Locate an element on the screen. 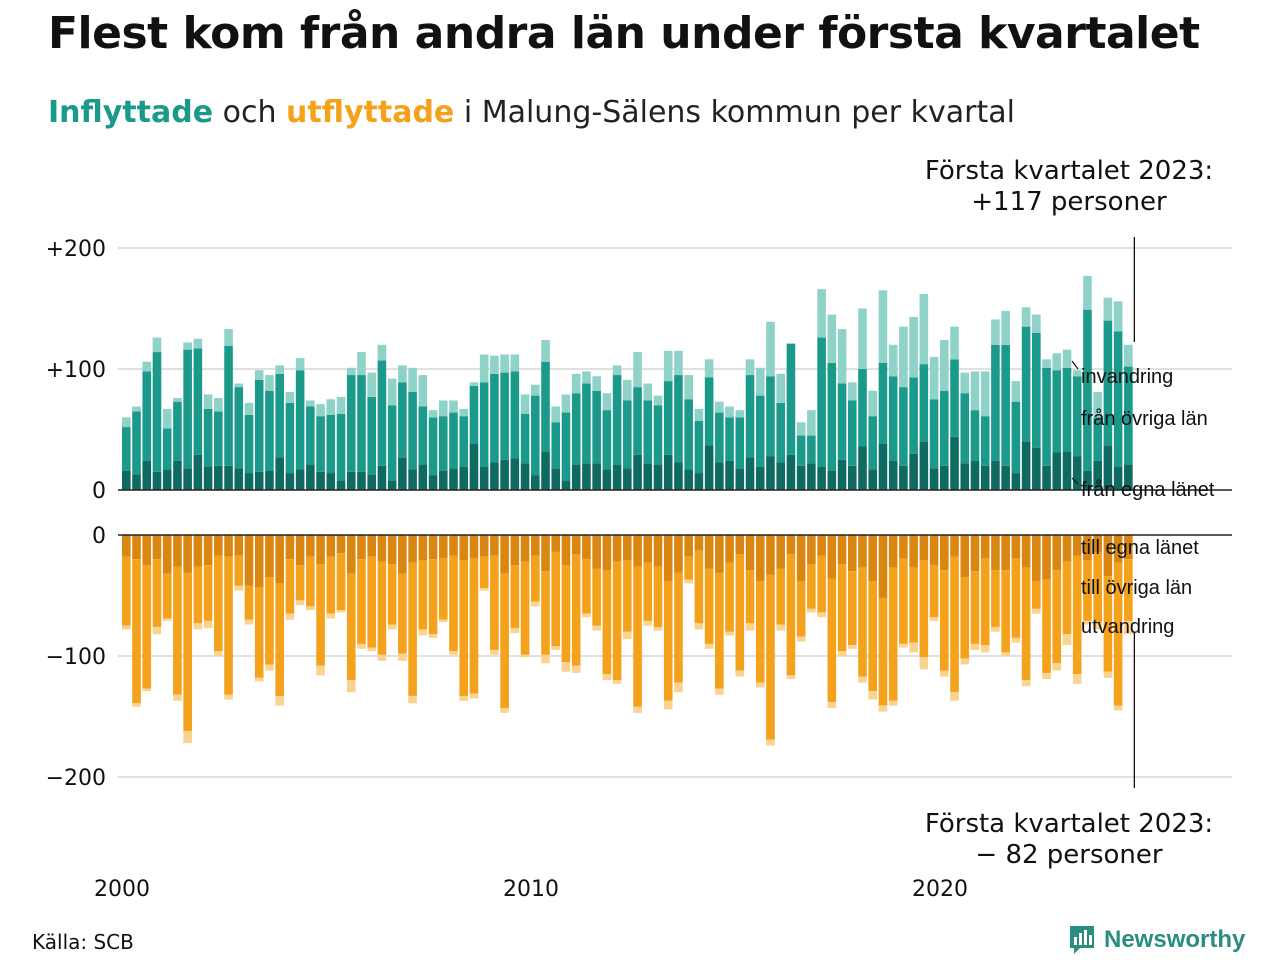  newsworthy-logo: Newsworthy is located at coordinates (1156, 940).